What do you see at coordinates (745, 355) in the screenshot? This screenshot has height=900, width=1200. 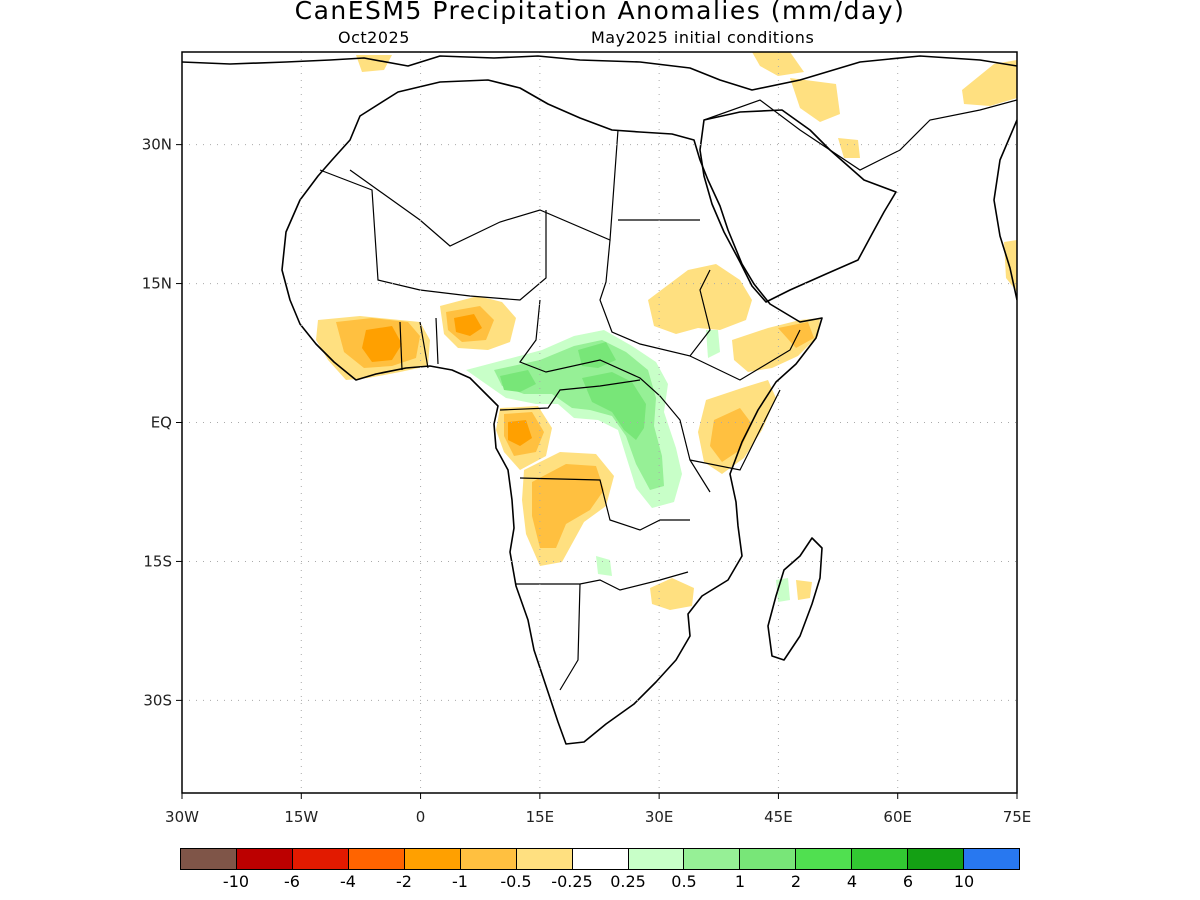 I see `border-ethiopia` at bounding box center [745, 355].